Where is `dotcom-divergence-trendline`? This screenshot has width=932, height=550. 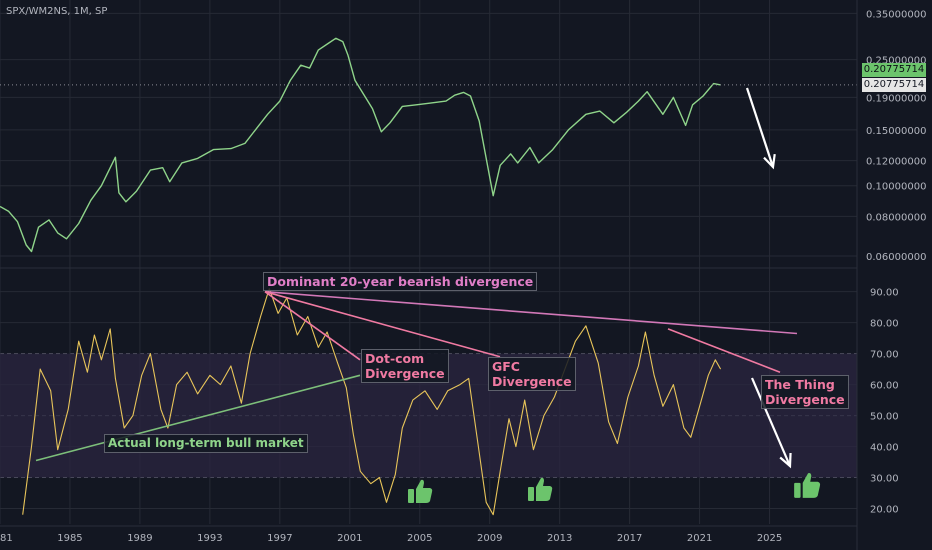 dotcom-divergence-trendline is located at coordinates (312, 326).